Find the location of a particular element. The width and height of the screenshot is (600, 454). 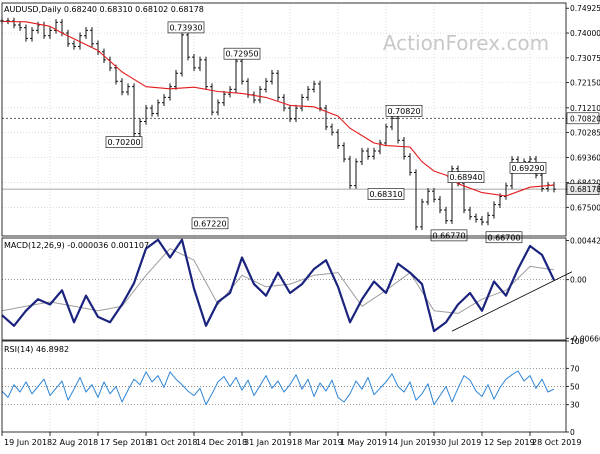

watermark: ActionForex.com is located at coordinates (466, 43).